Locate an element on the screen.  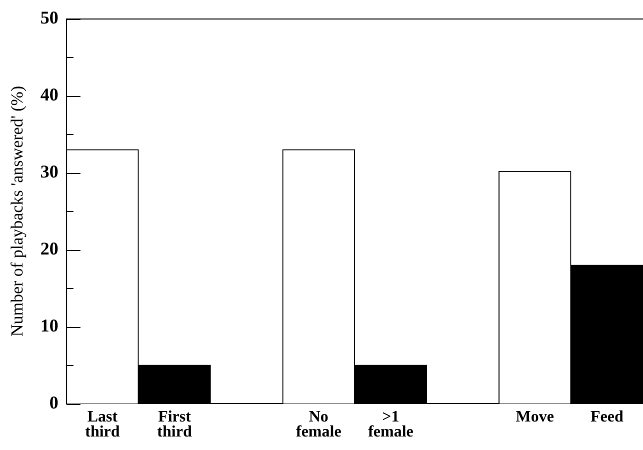
x-tick-label: Last third is located at coordinates (102, 424).